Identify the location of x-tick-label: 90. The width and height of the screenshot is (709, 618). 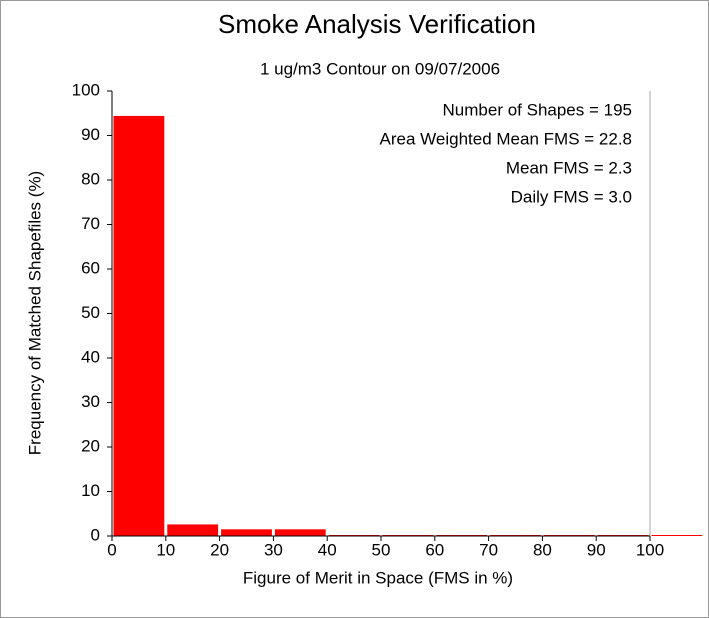
(596, 549).